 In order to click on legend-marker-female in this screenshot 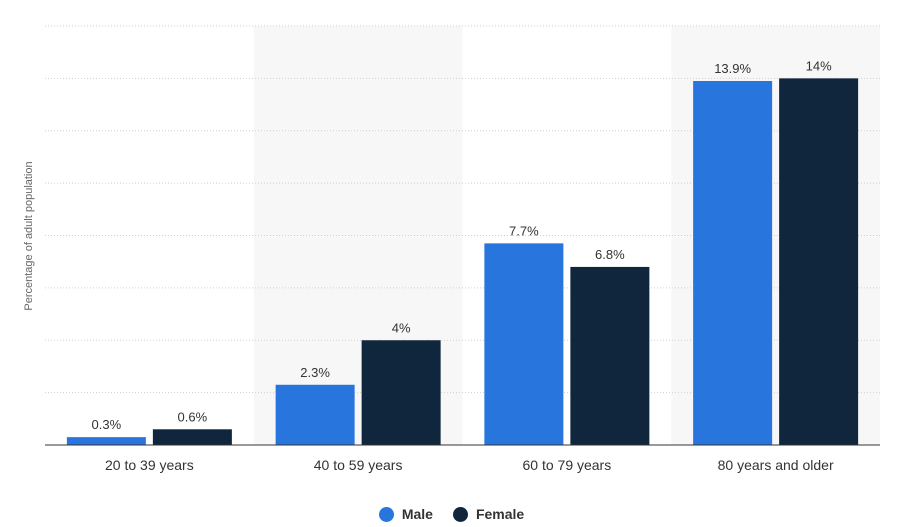, I will do `click(460, 514)`.